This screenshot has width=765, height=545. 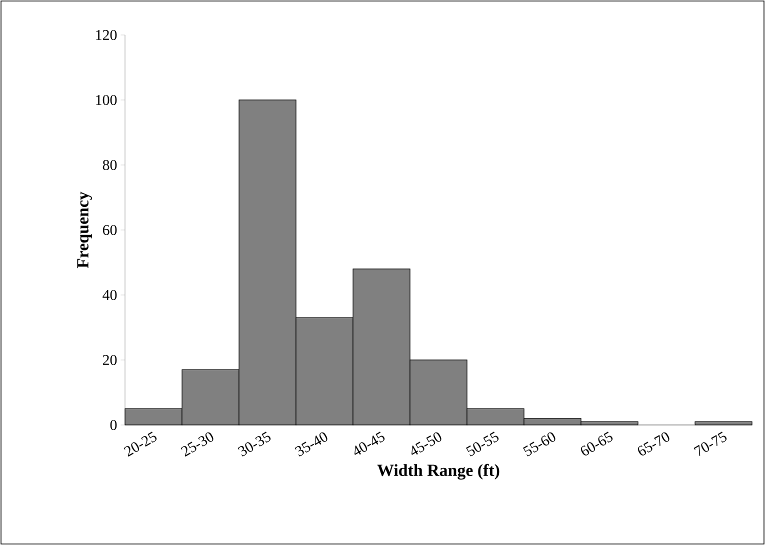 What do you see at coordinates (109, 360) in the screenshot?
I see `y-tick-label: 20` at bounding box center [109, 360].